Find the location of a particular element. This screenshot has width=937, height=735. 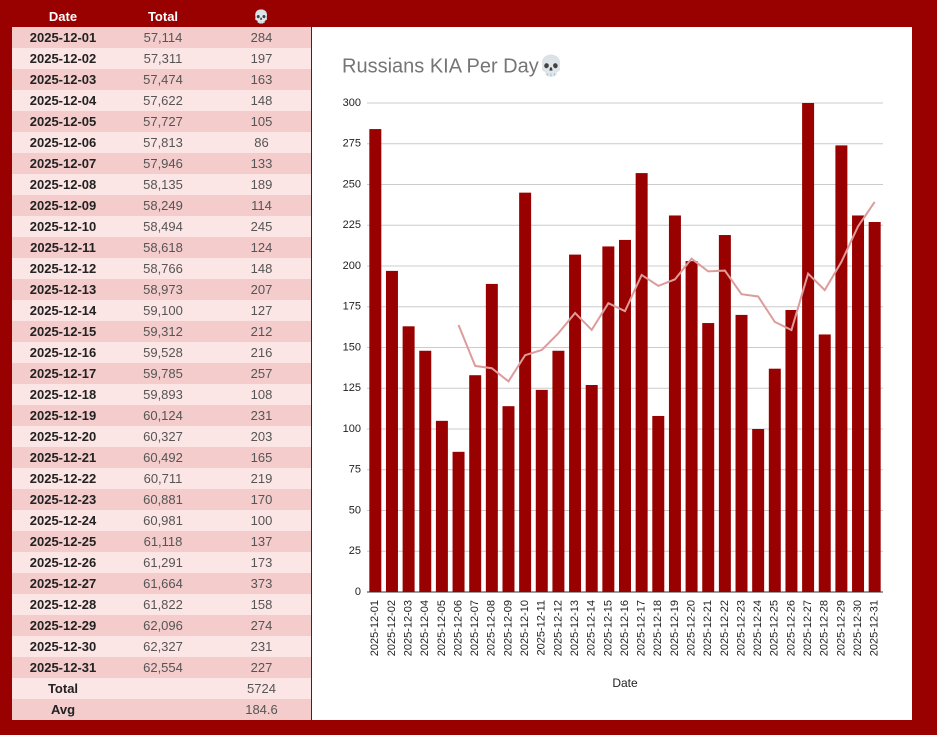

header-cell: Total is located at coordinates (163, 16).